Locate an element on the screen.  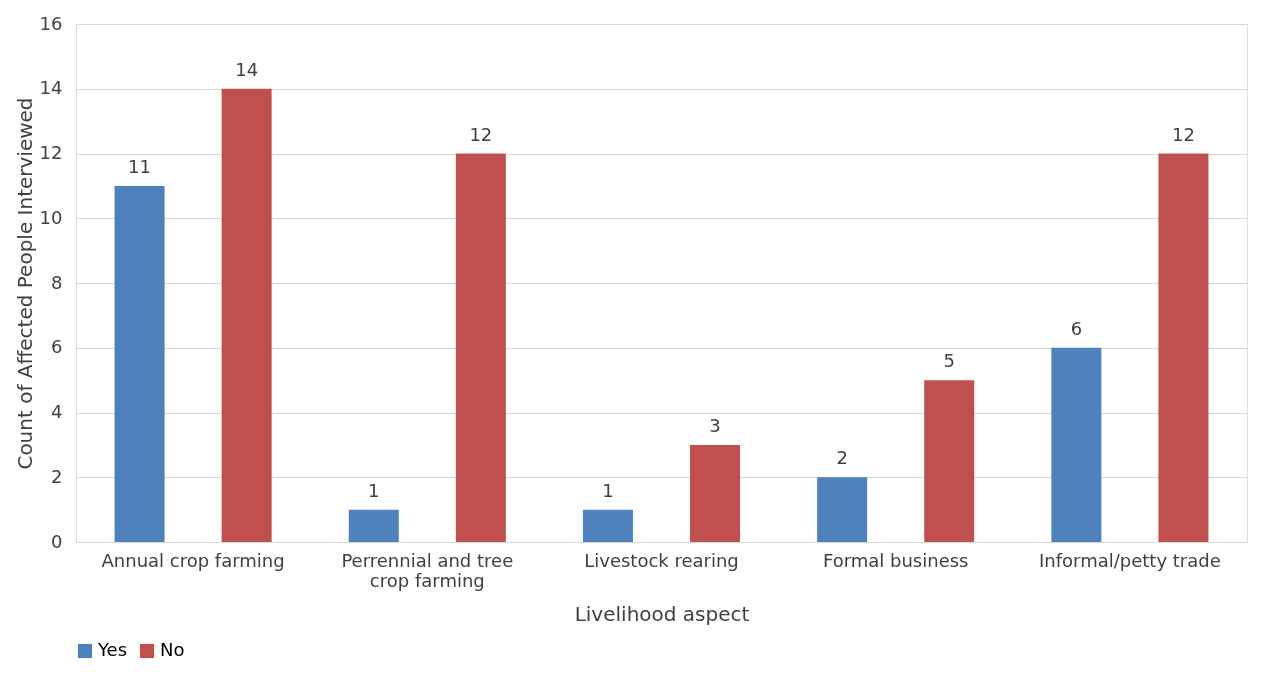
x-tick-label: Informal/petty trade is located at coordinates (1130, 560).